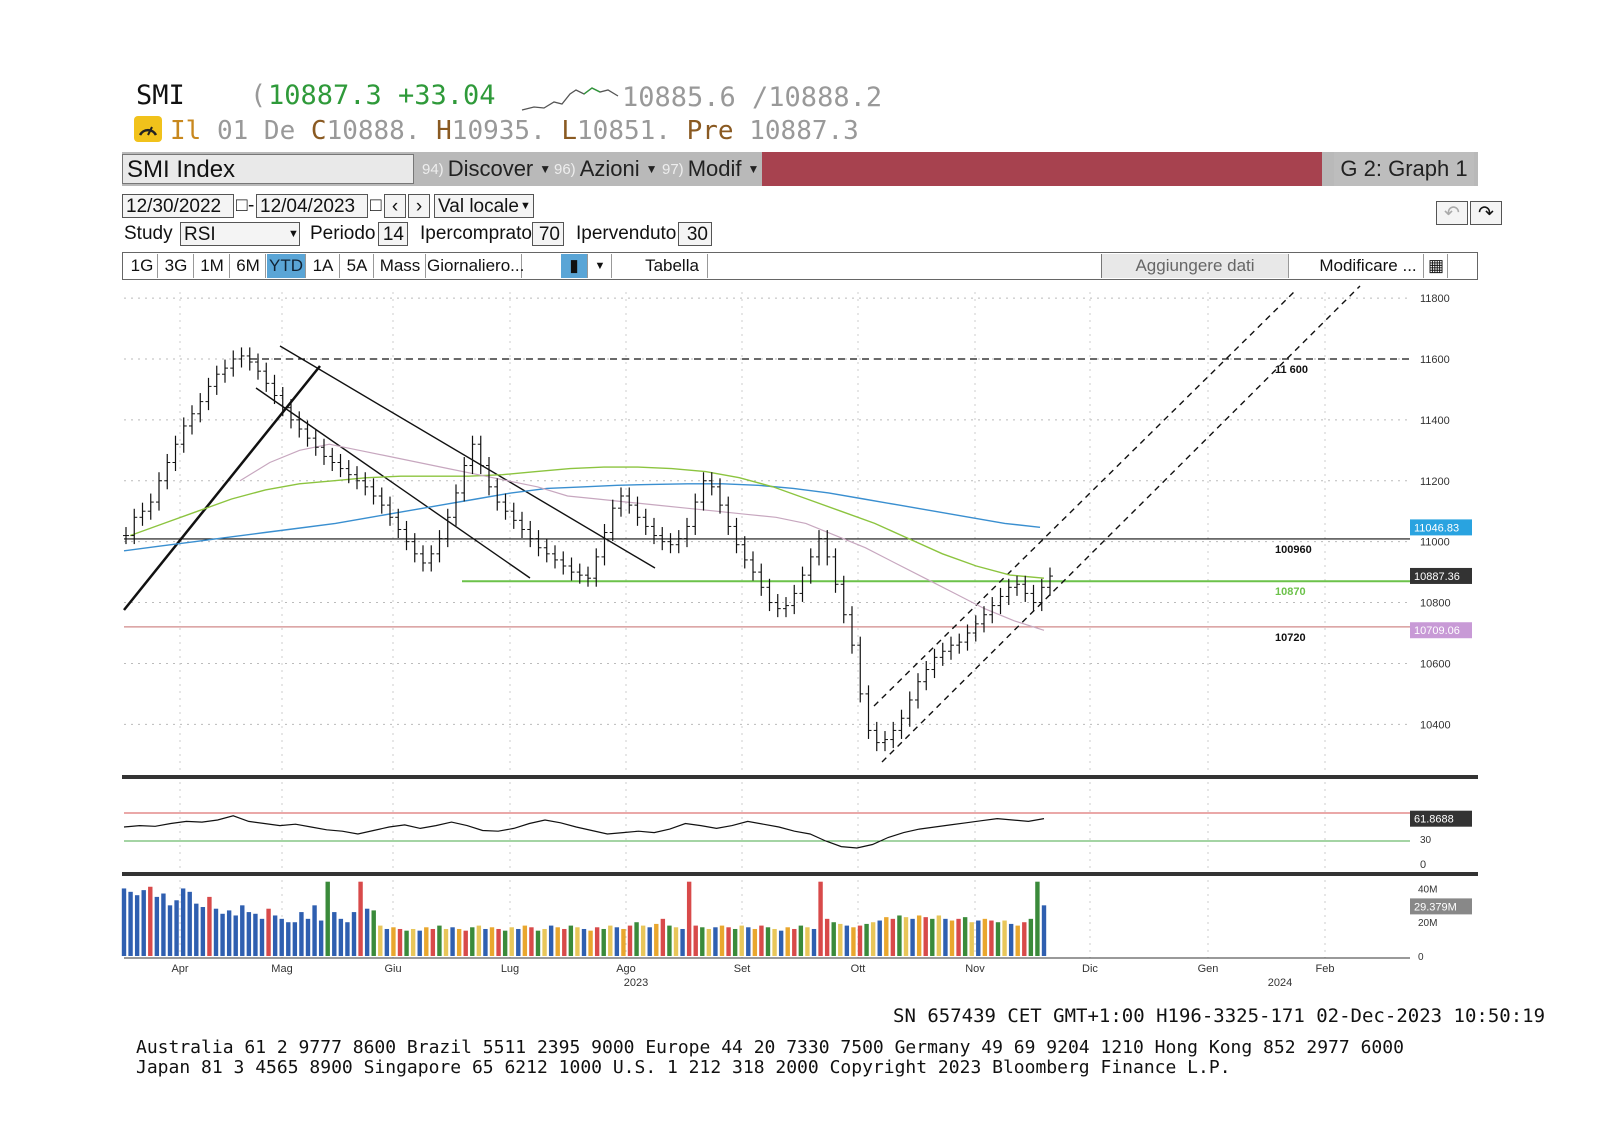 This screenshot has height=1131, width=1600. What do you see at coordinates (606, 169) in the screenshot?
I see `azioni-menu: 96) Azioni ▼` at bounding box center [606, 169].